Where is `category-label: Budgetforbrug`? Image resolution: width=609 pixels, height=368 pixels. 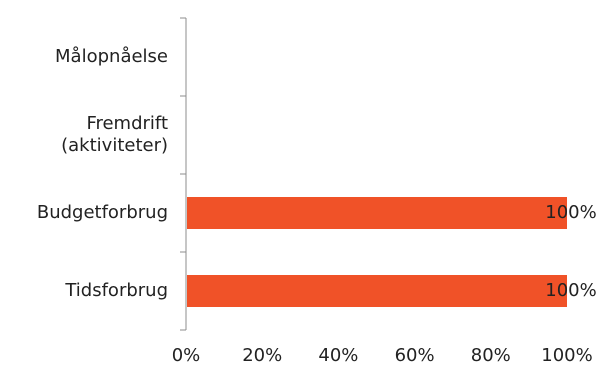
category-label: Budgetforbrug is located at coordinates (102, 212).